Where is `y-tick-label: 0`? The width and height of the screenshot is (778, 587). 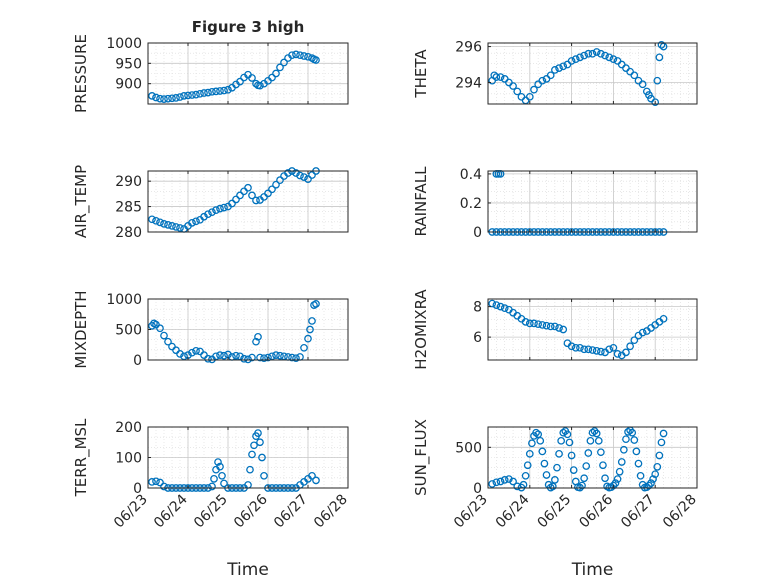
y-tick-label: 0 is located at coordinates (137, 489).